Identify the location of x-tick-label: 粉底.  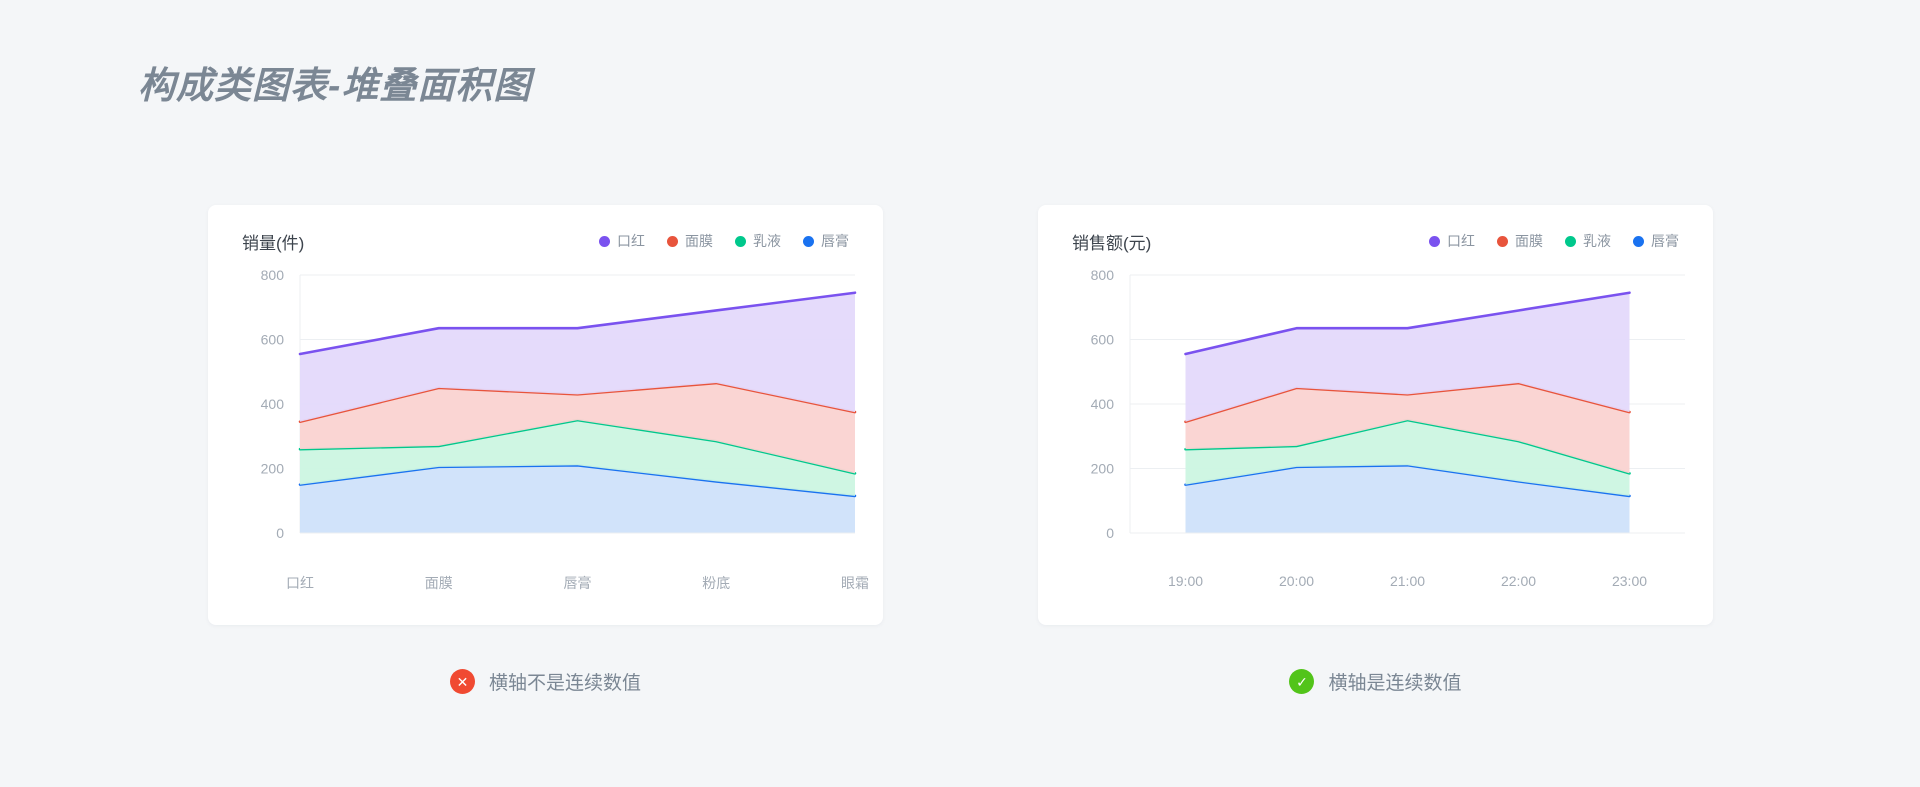
(716, 583).